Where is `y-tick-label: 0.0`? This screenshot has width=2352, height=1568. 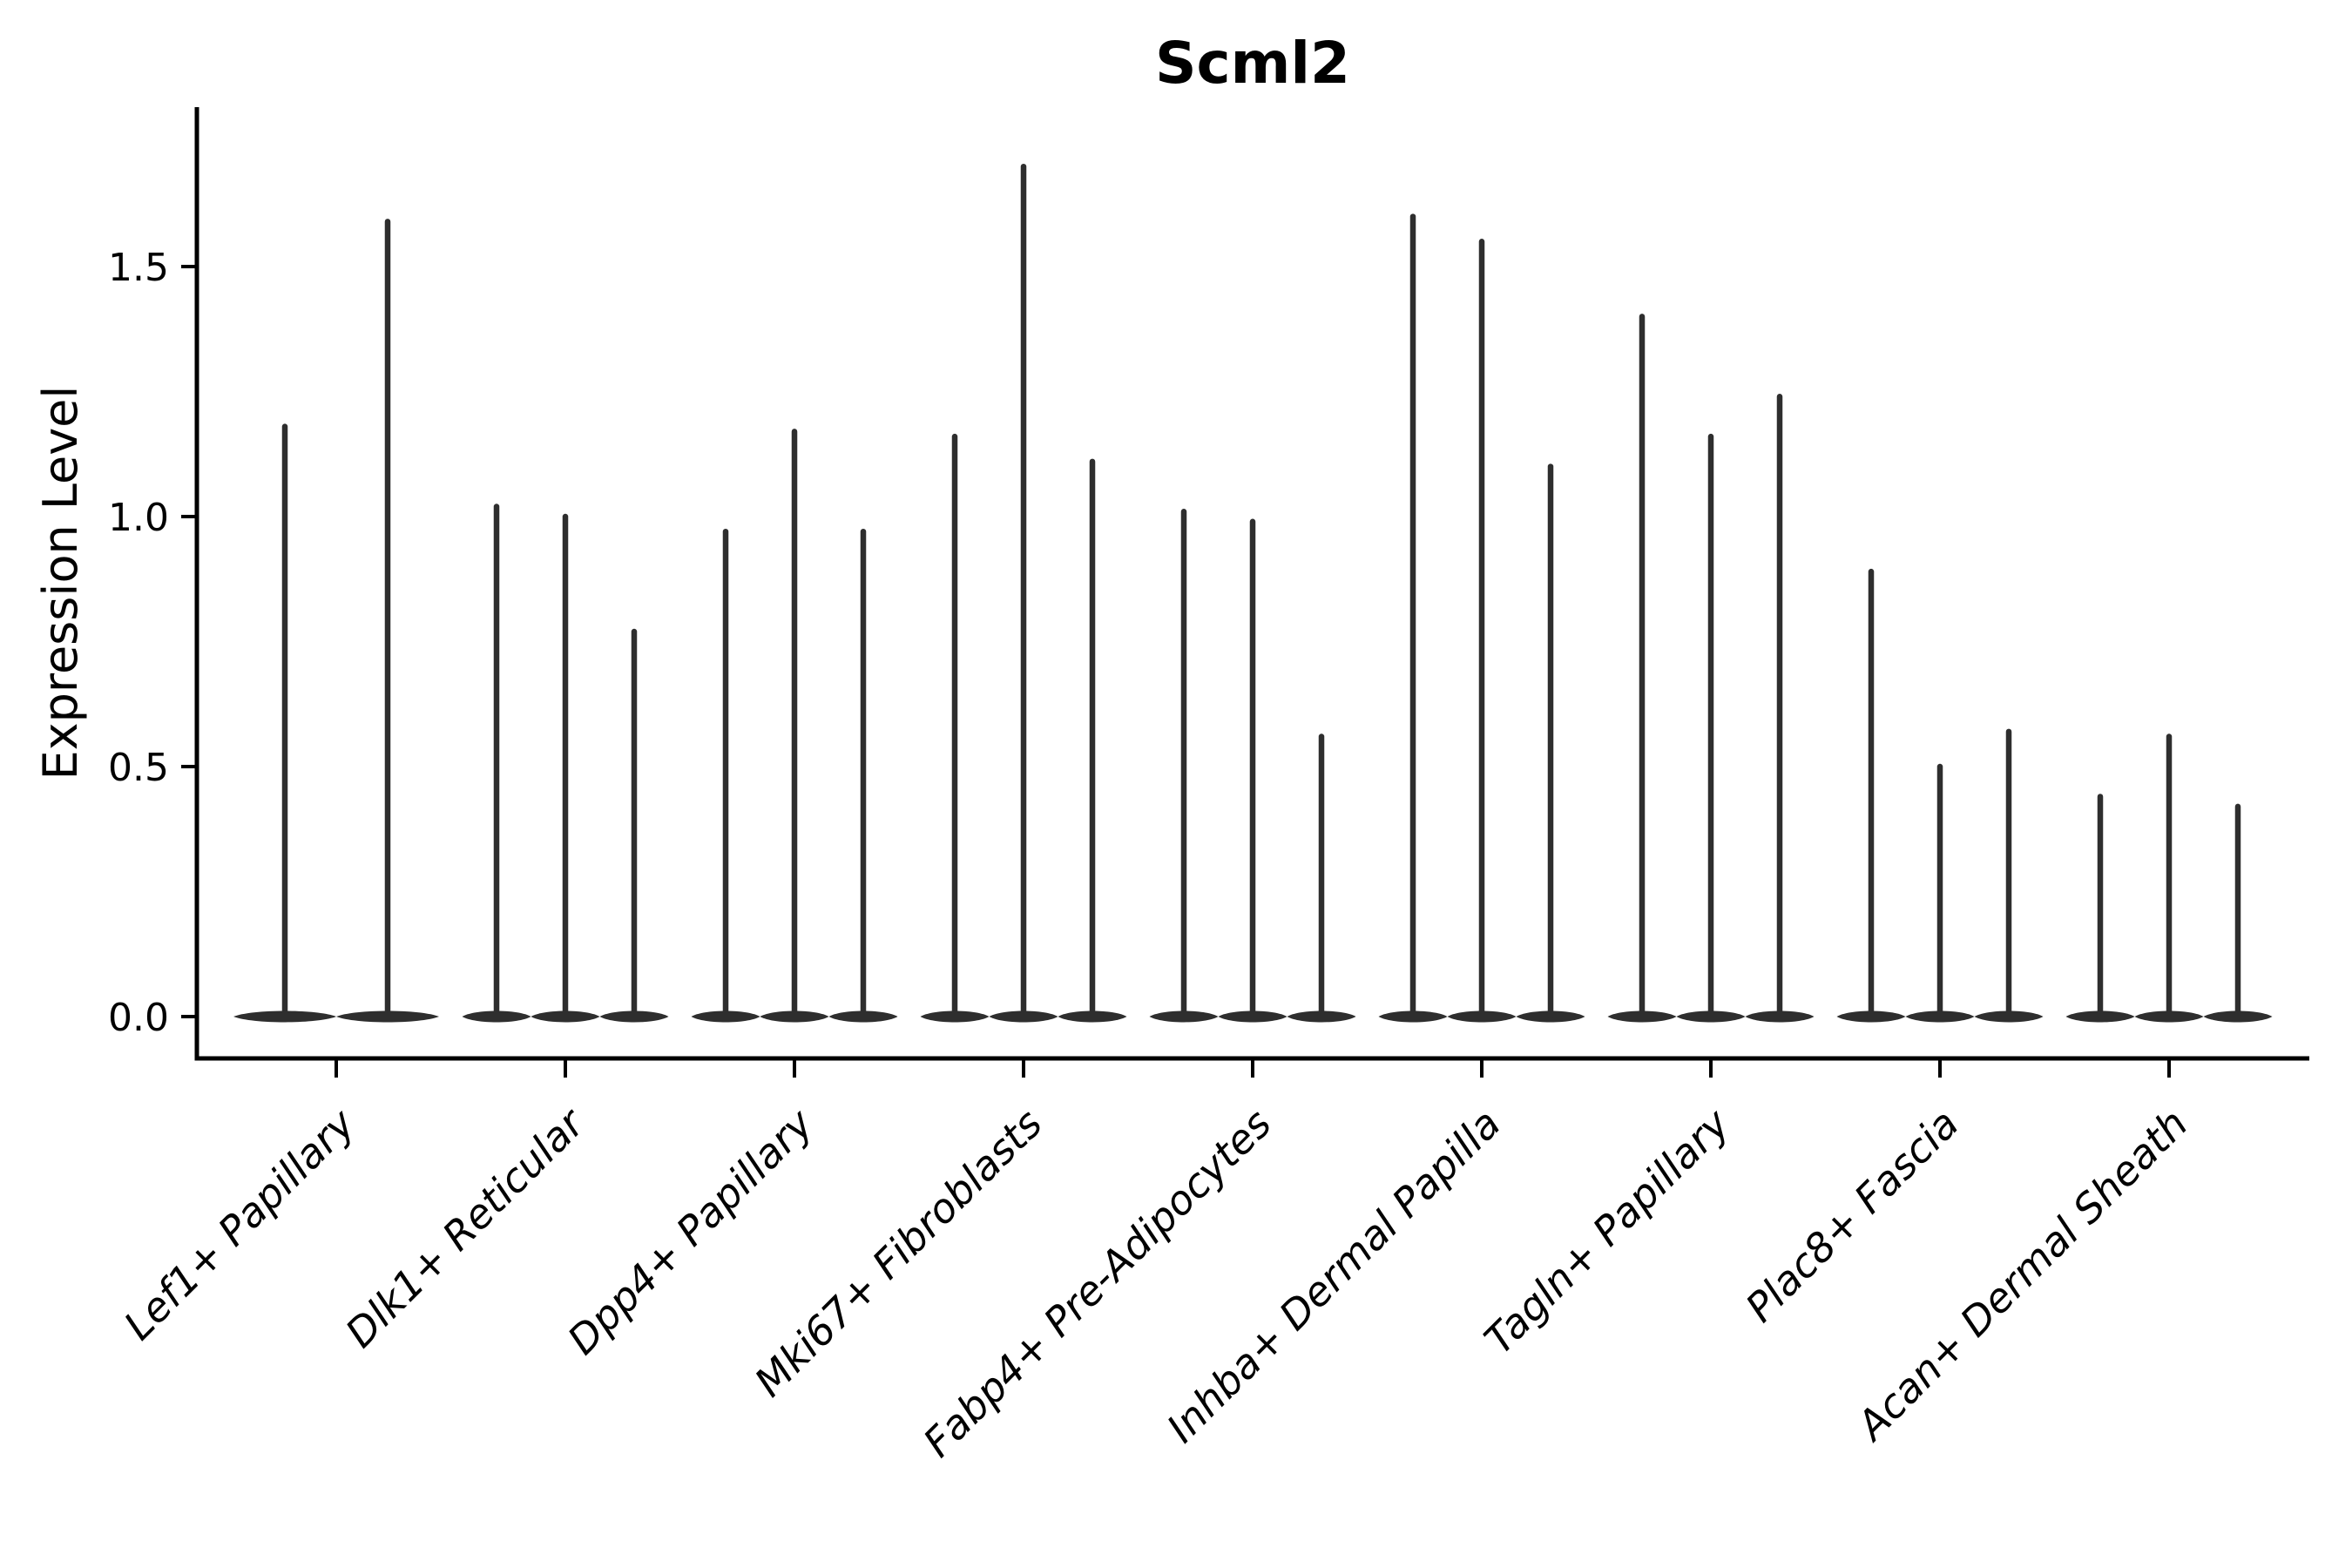
y-tick-label: 0.0 is located at coordinates (138, 1018).